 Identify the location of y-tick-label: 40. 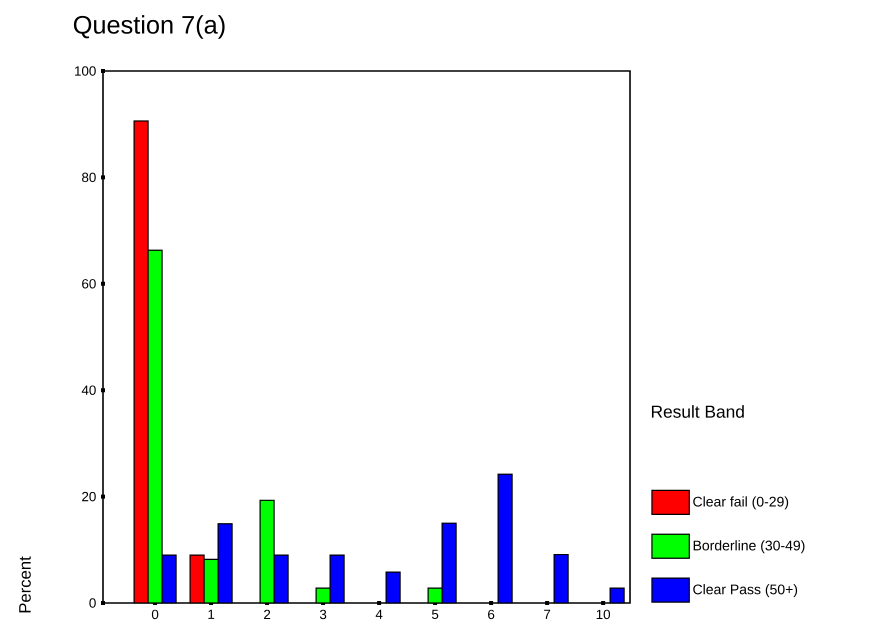
(89, 390).